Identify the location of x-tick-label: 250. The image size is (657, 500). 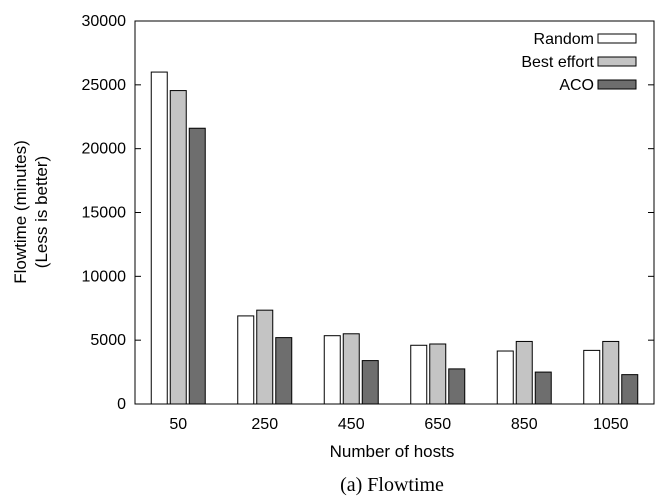
(264, 424).